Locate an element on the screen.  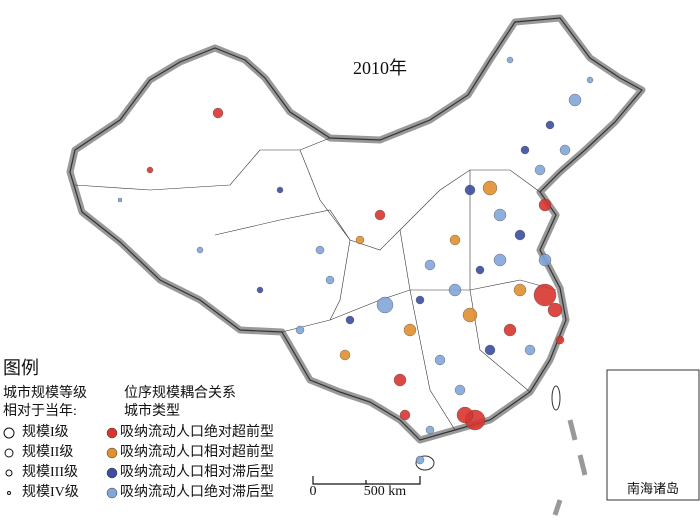
legend-title: 图例 is located at coordinates (21, 368).